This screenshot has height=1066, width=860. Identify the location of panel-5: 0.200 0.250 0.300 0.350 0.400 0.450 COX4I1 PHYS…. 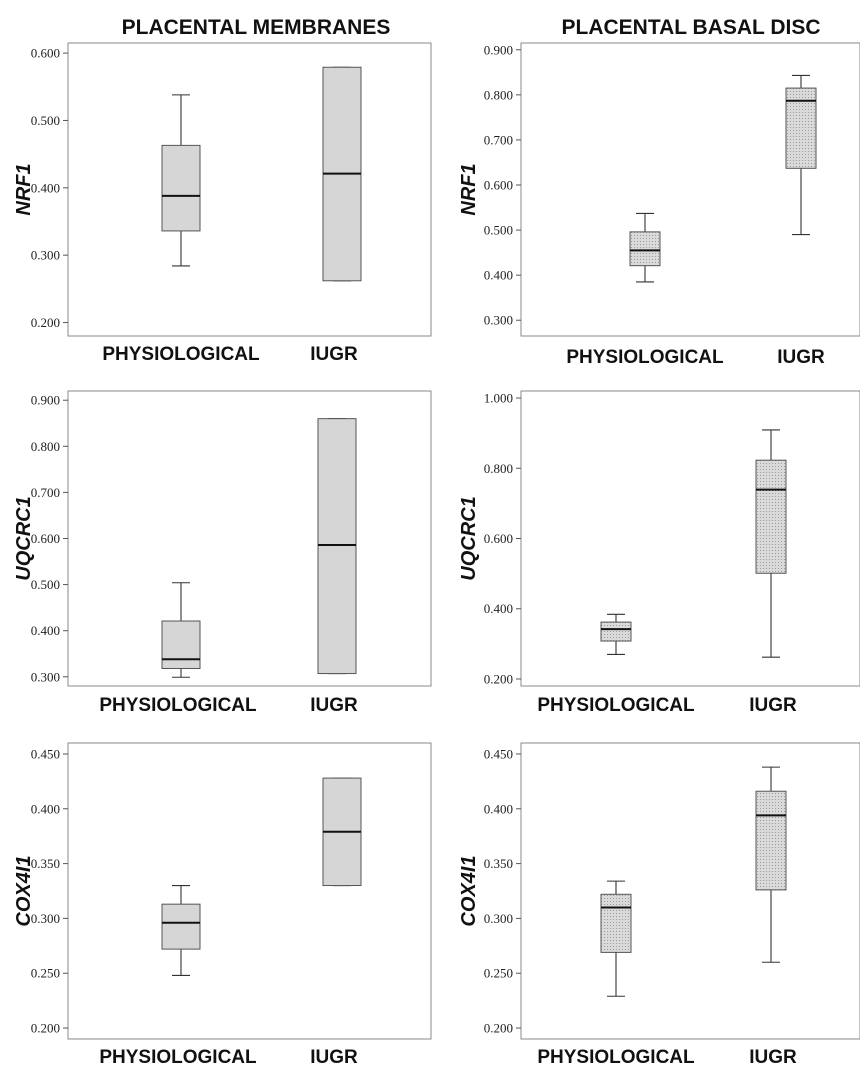
(222, 904).